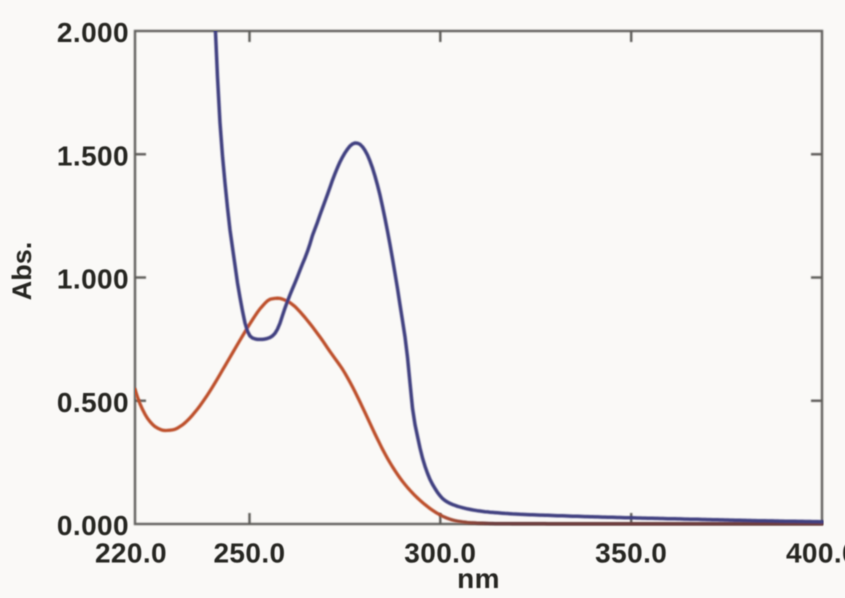 The image size is (845, 598). Describe the element at coordinates (93, 402) in the screenshot. I see `svg-text: 0.500` at that location.